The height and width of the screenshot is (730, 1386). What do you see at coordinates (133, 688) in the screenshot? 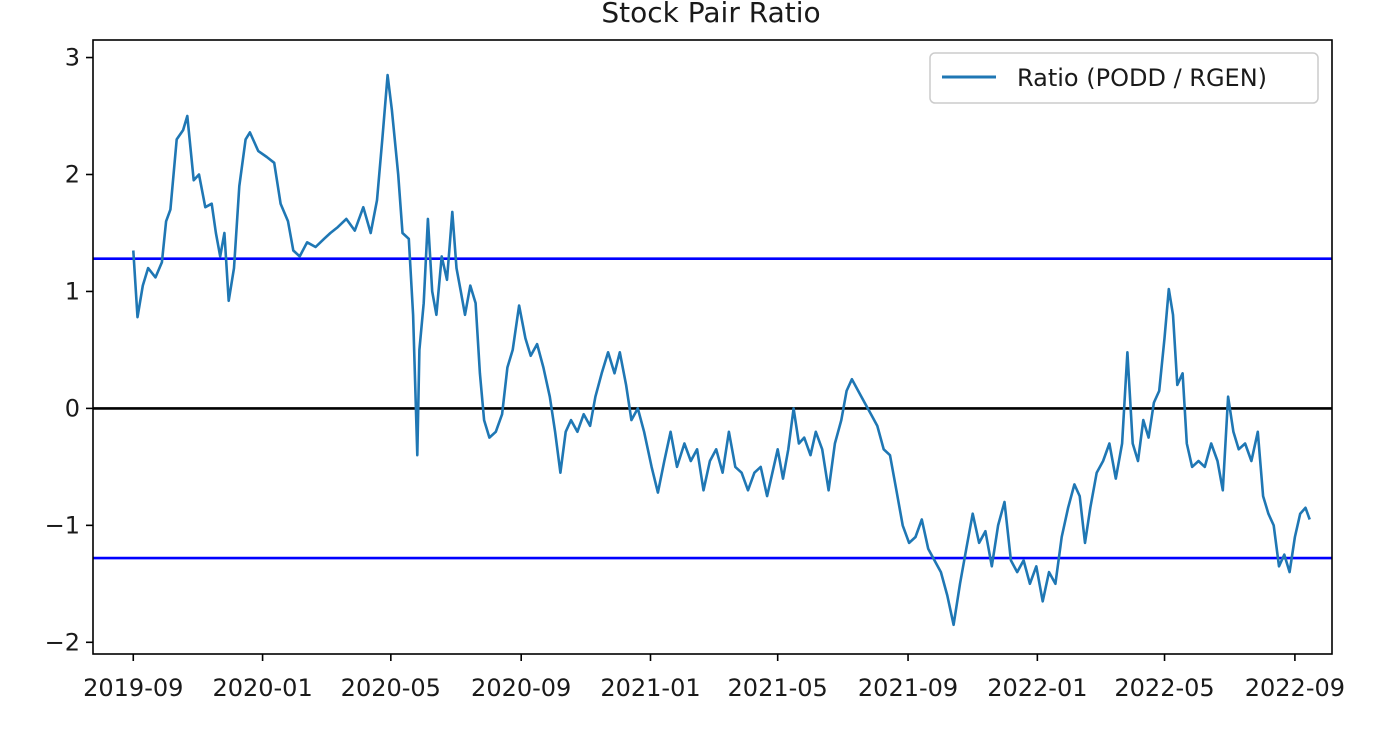
I see `x-tick-label: 2019-09` at bounding box center [133, 688].